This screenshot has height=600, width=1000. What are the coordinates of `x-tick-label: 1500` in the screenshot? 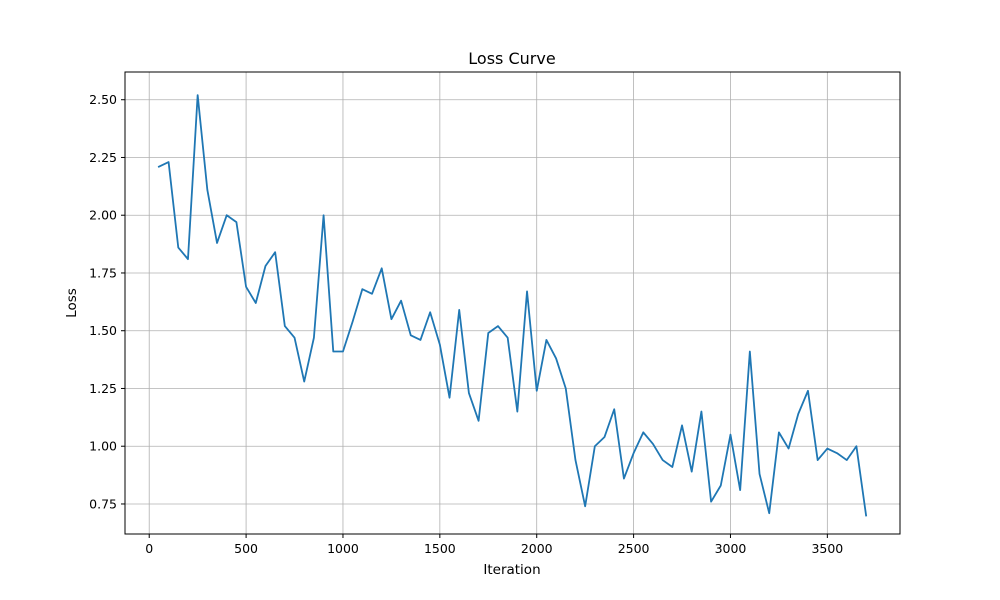 It's located at (440, 548).